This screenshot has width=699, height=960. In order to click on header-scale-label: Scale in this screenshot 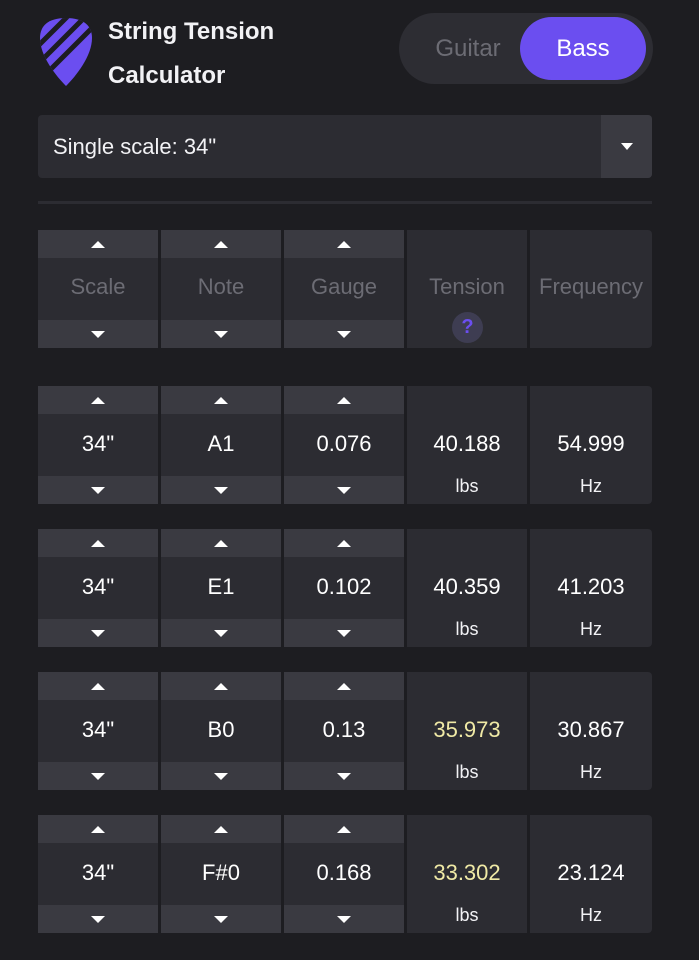, I will do `click(98, 286)`.